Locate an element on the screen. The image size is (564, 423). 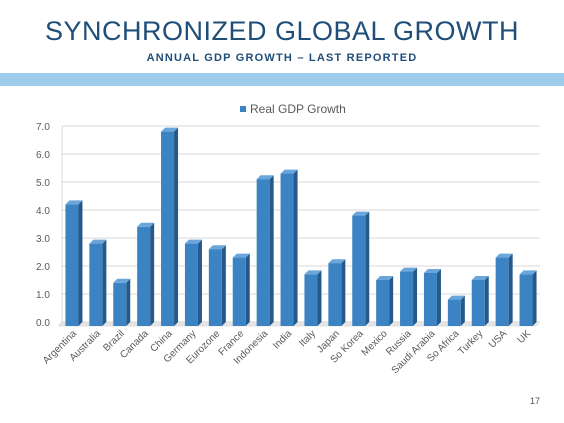
y-tick-label: 3.0 is located at coordinates (43, 239).